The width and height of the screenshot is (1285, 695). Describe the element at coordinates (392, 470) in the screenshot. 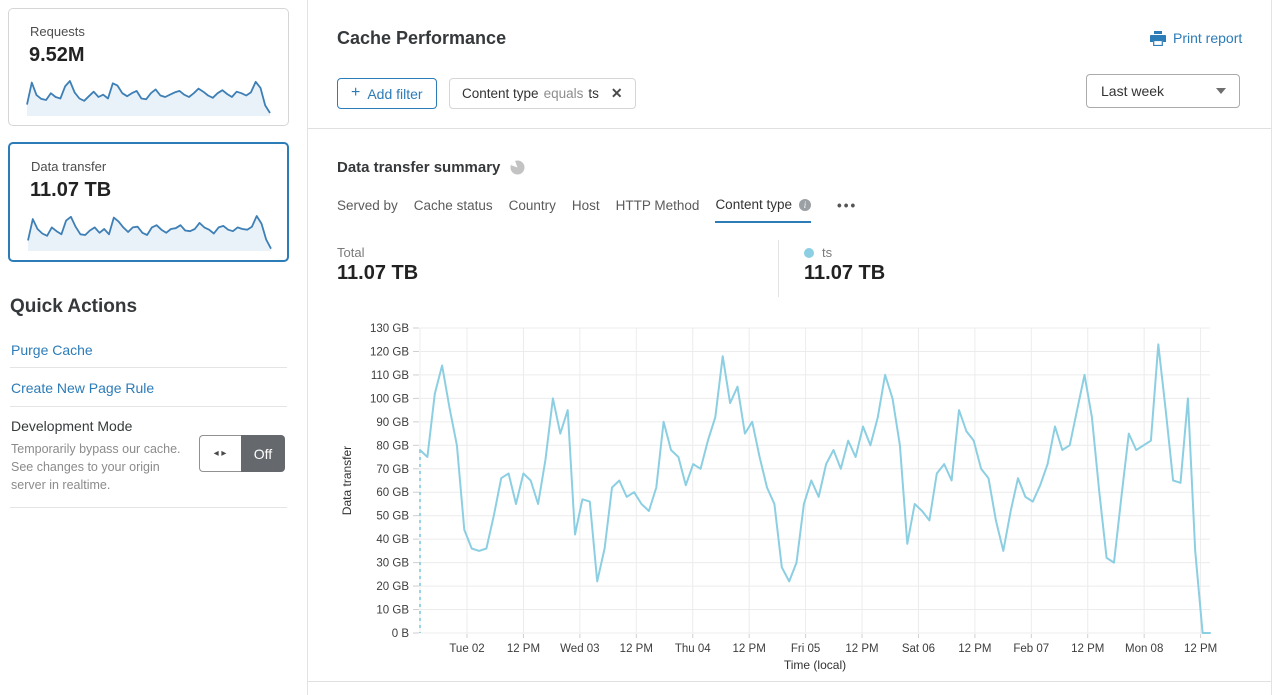

I see `svg-text: 70 GB` at that location.